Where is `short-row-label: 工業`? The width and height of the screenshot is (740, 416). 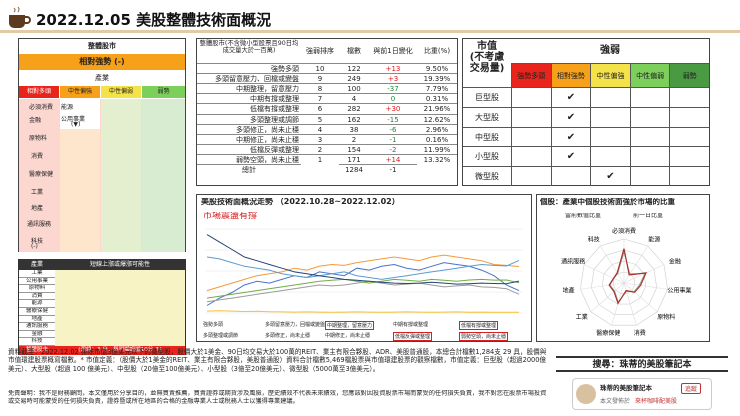
short-row-label: 工業 is located at coordinates (37, 274).